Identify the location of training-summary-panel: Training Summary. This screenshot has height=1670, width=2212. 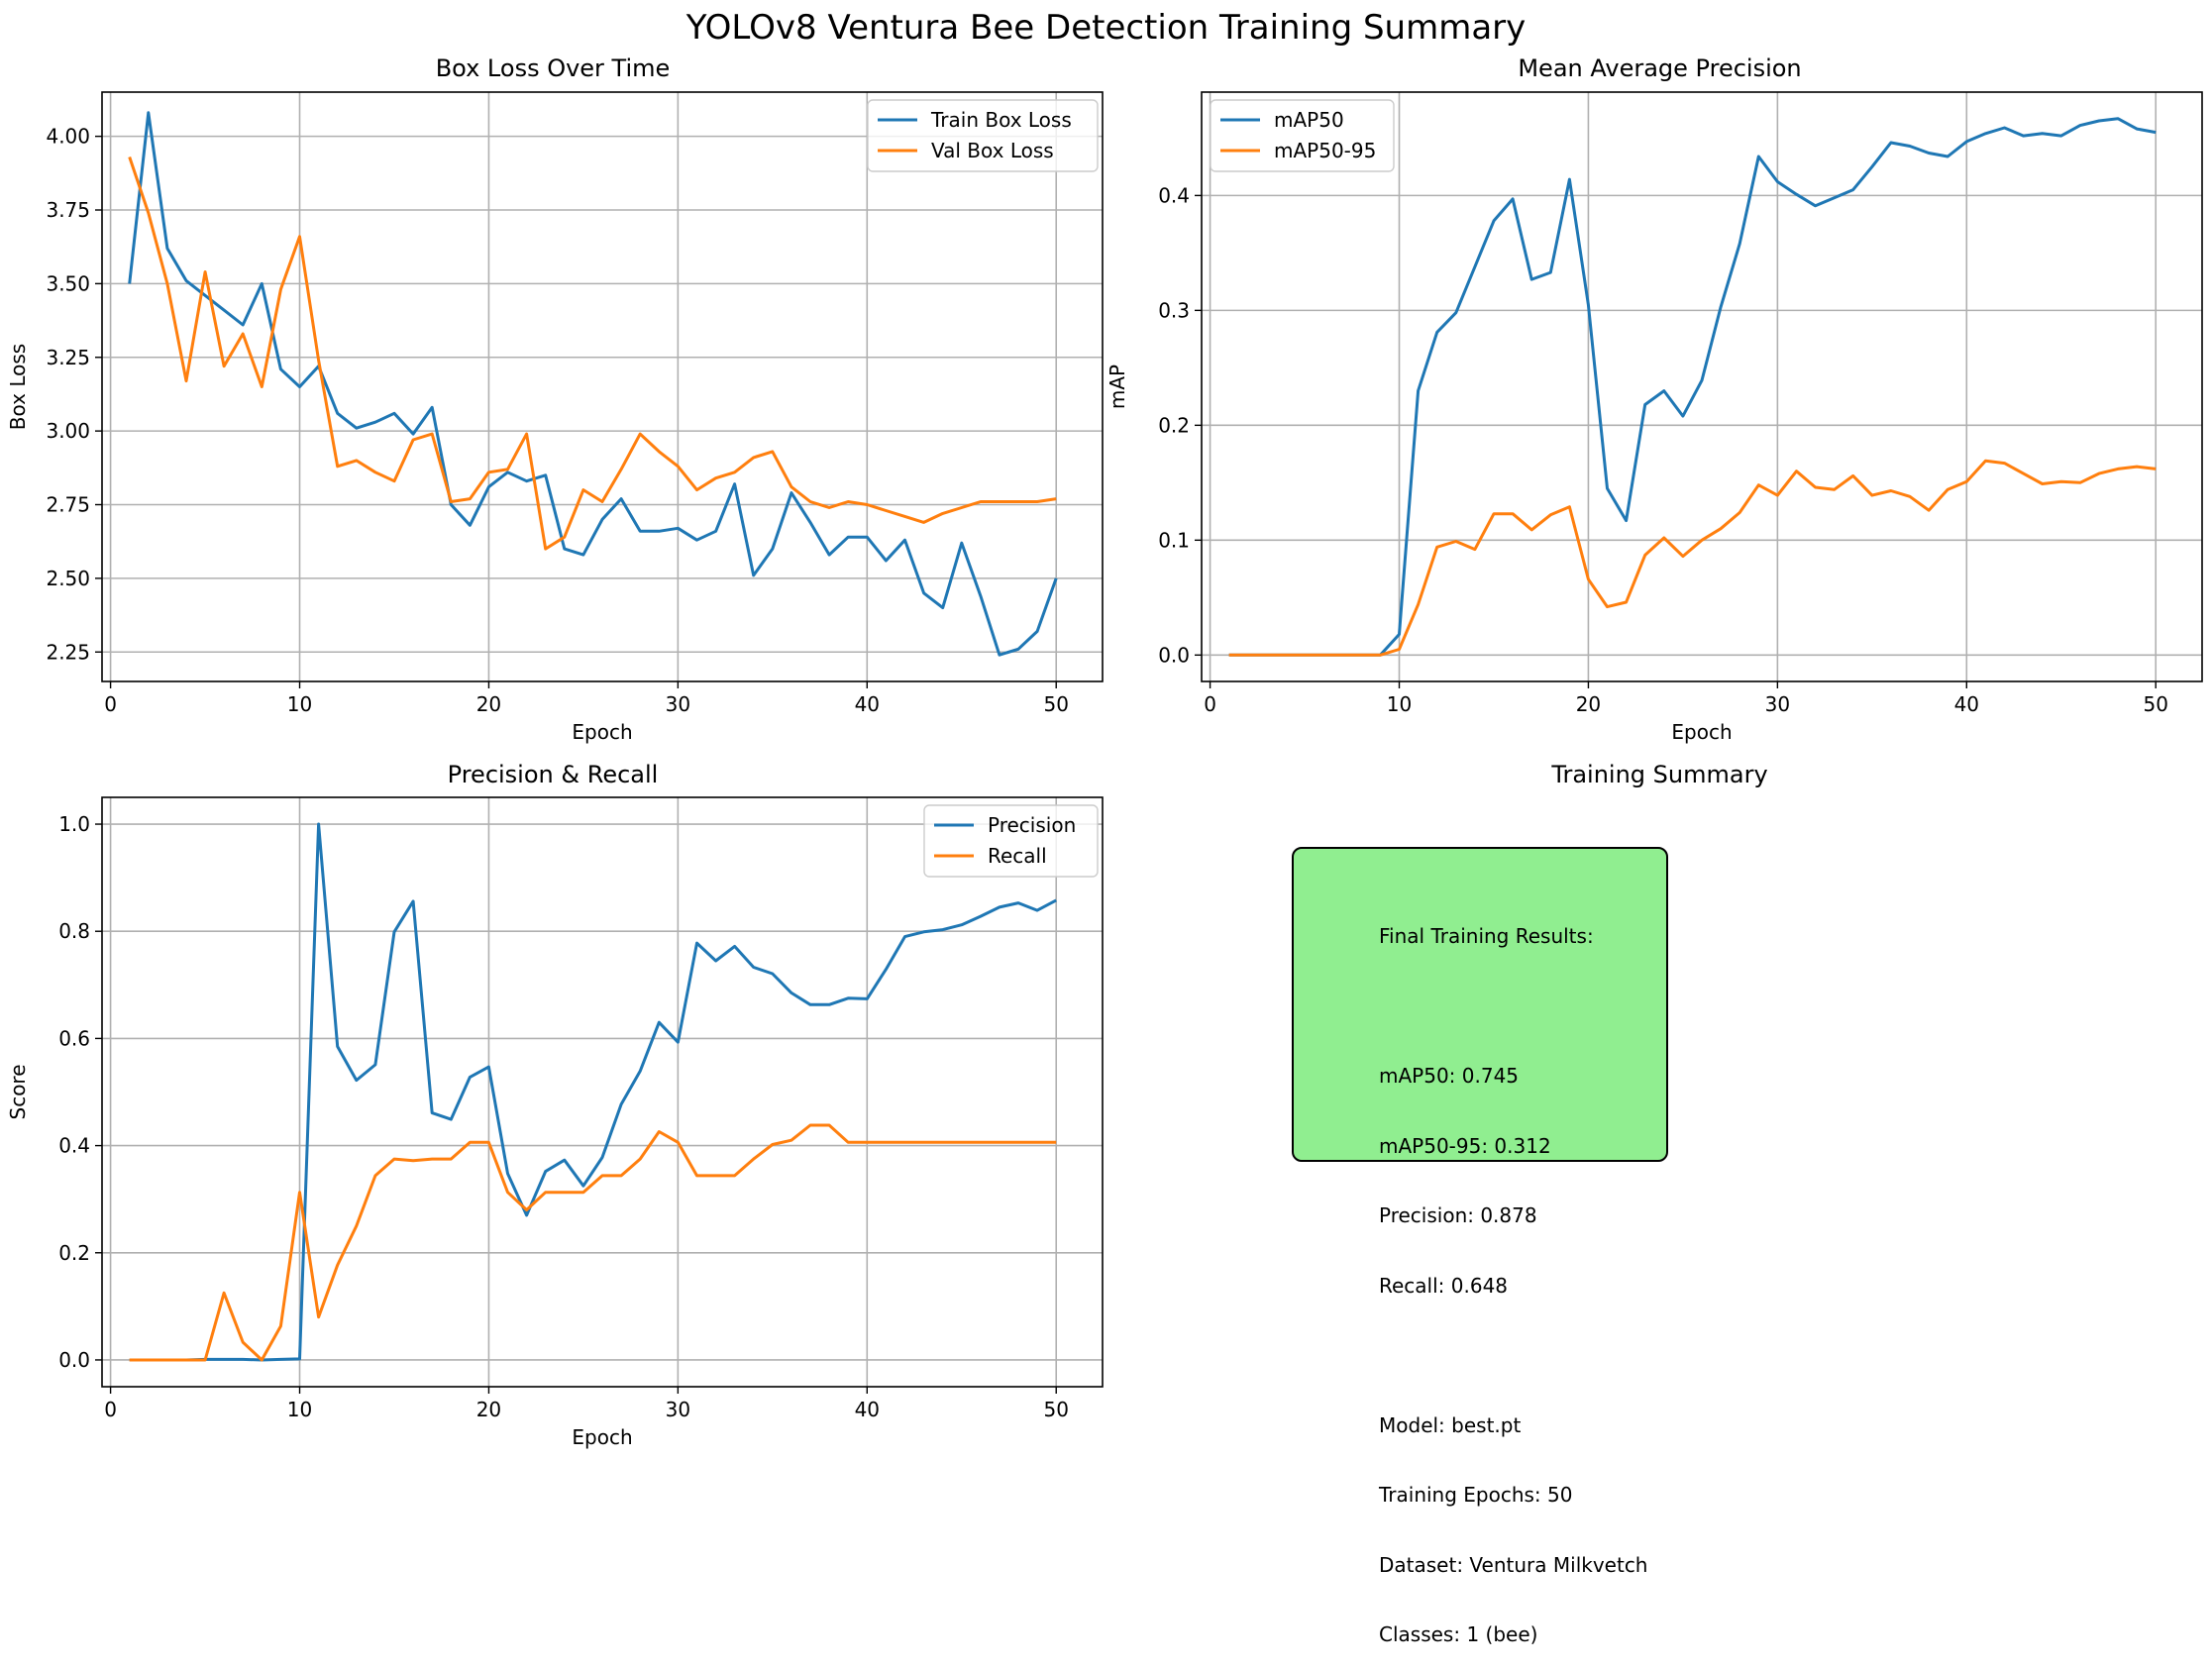
(1659, 780).